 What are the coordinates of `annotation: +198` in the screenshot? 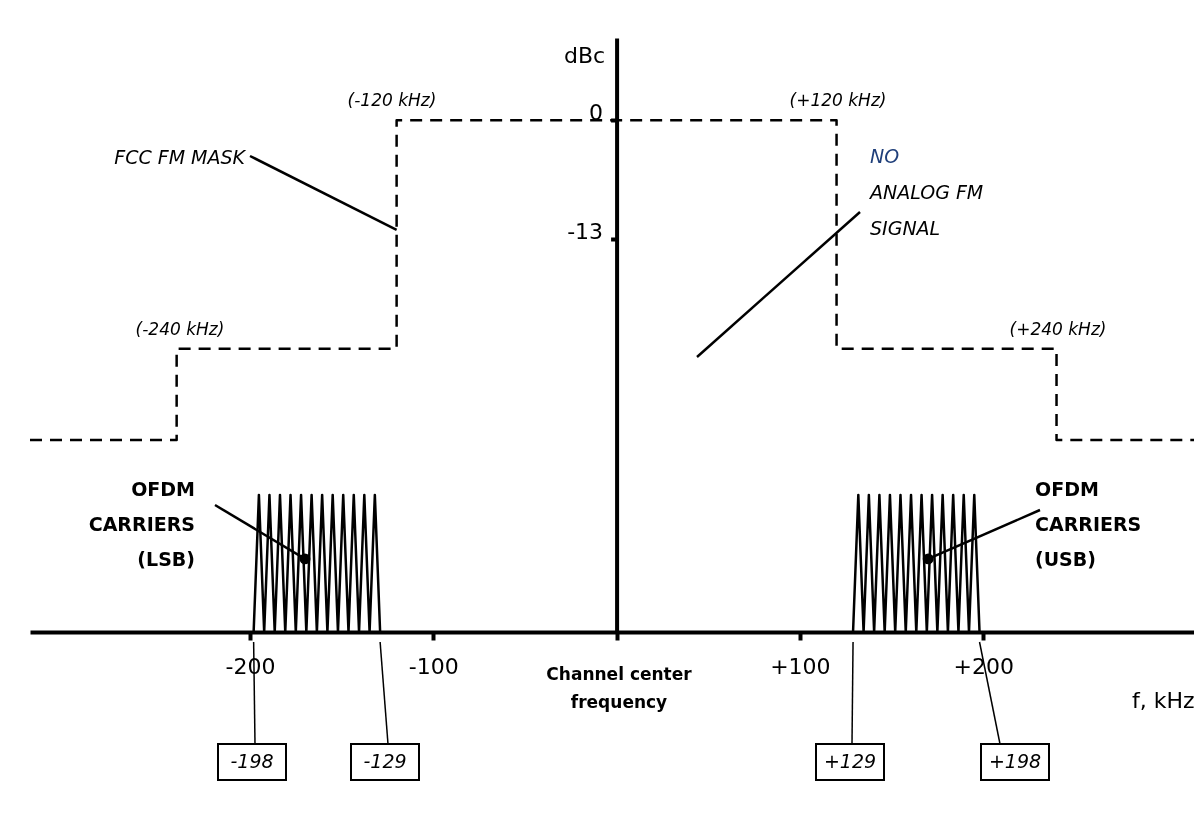 It's located at (1015, 761).